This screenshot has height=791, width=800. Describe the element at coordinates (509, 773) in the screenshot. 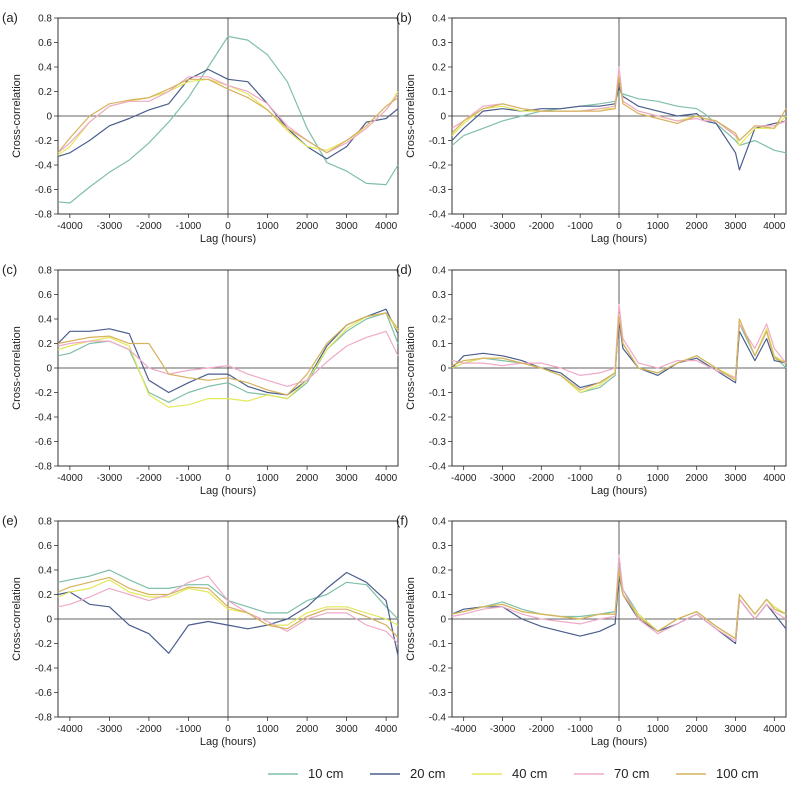

I see `legend-item: 40 cm` at that location.